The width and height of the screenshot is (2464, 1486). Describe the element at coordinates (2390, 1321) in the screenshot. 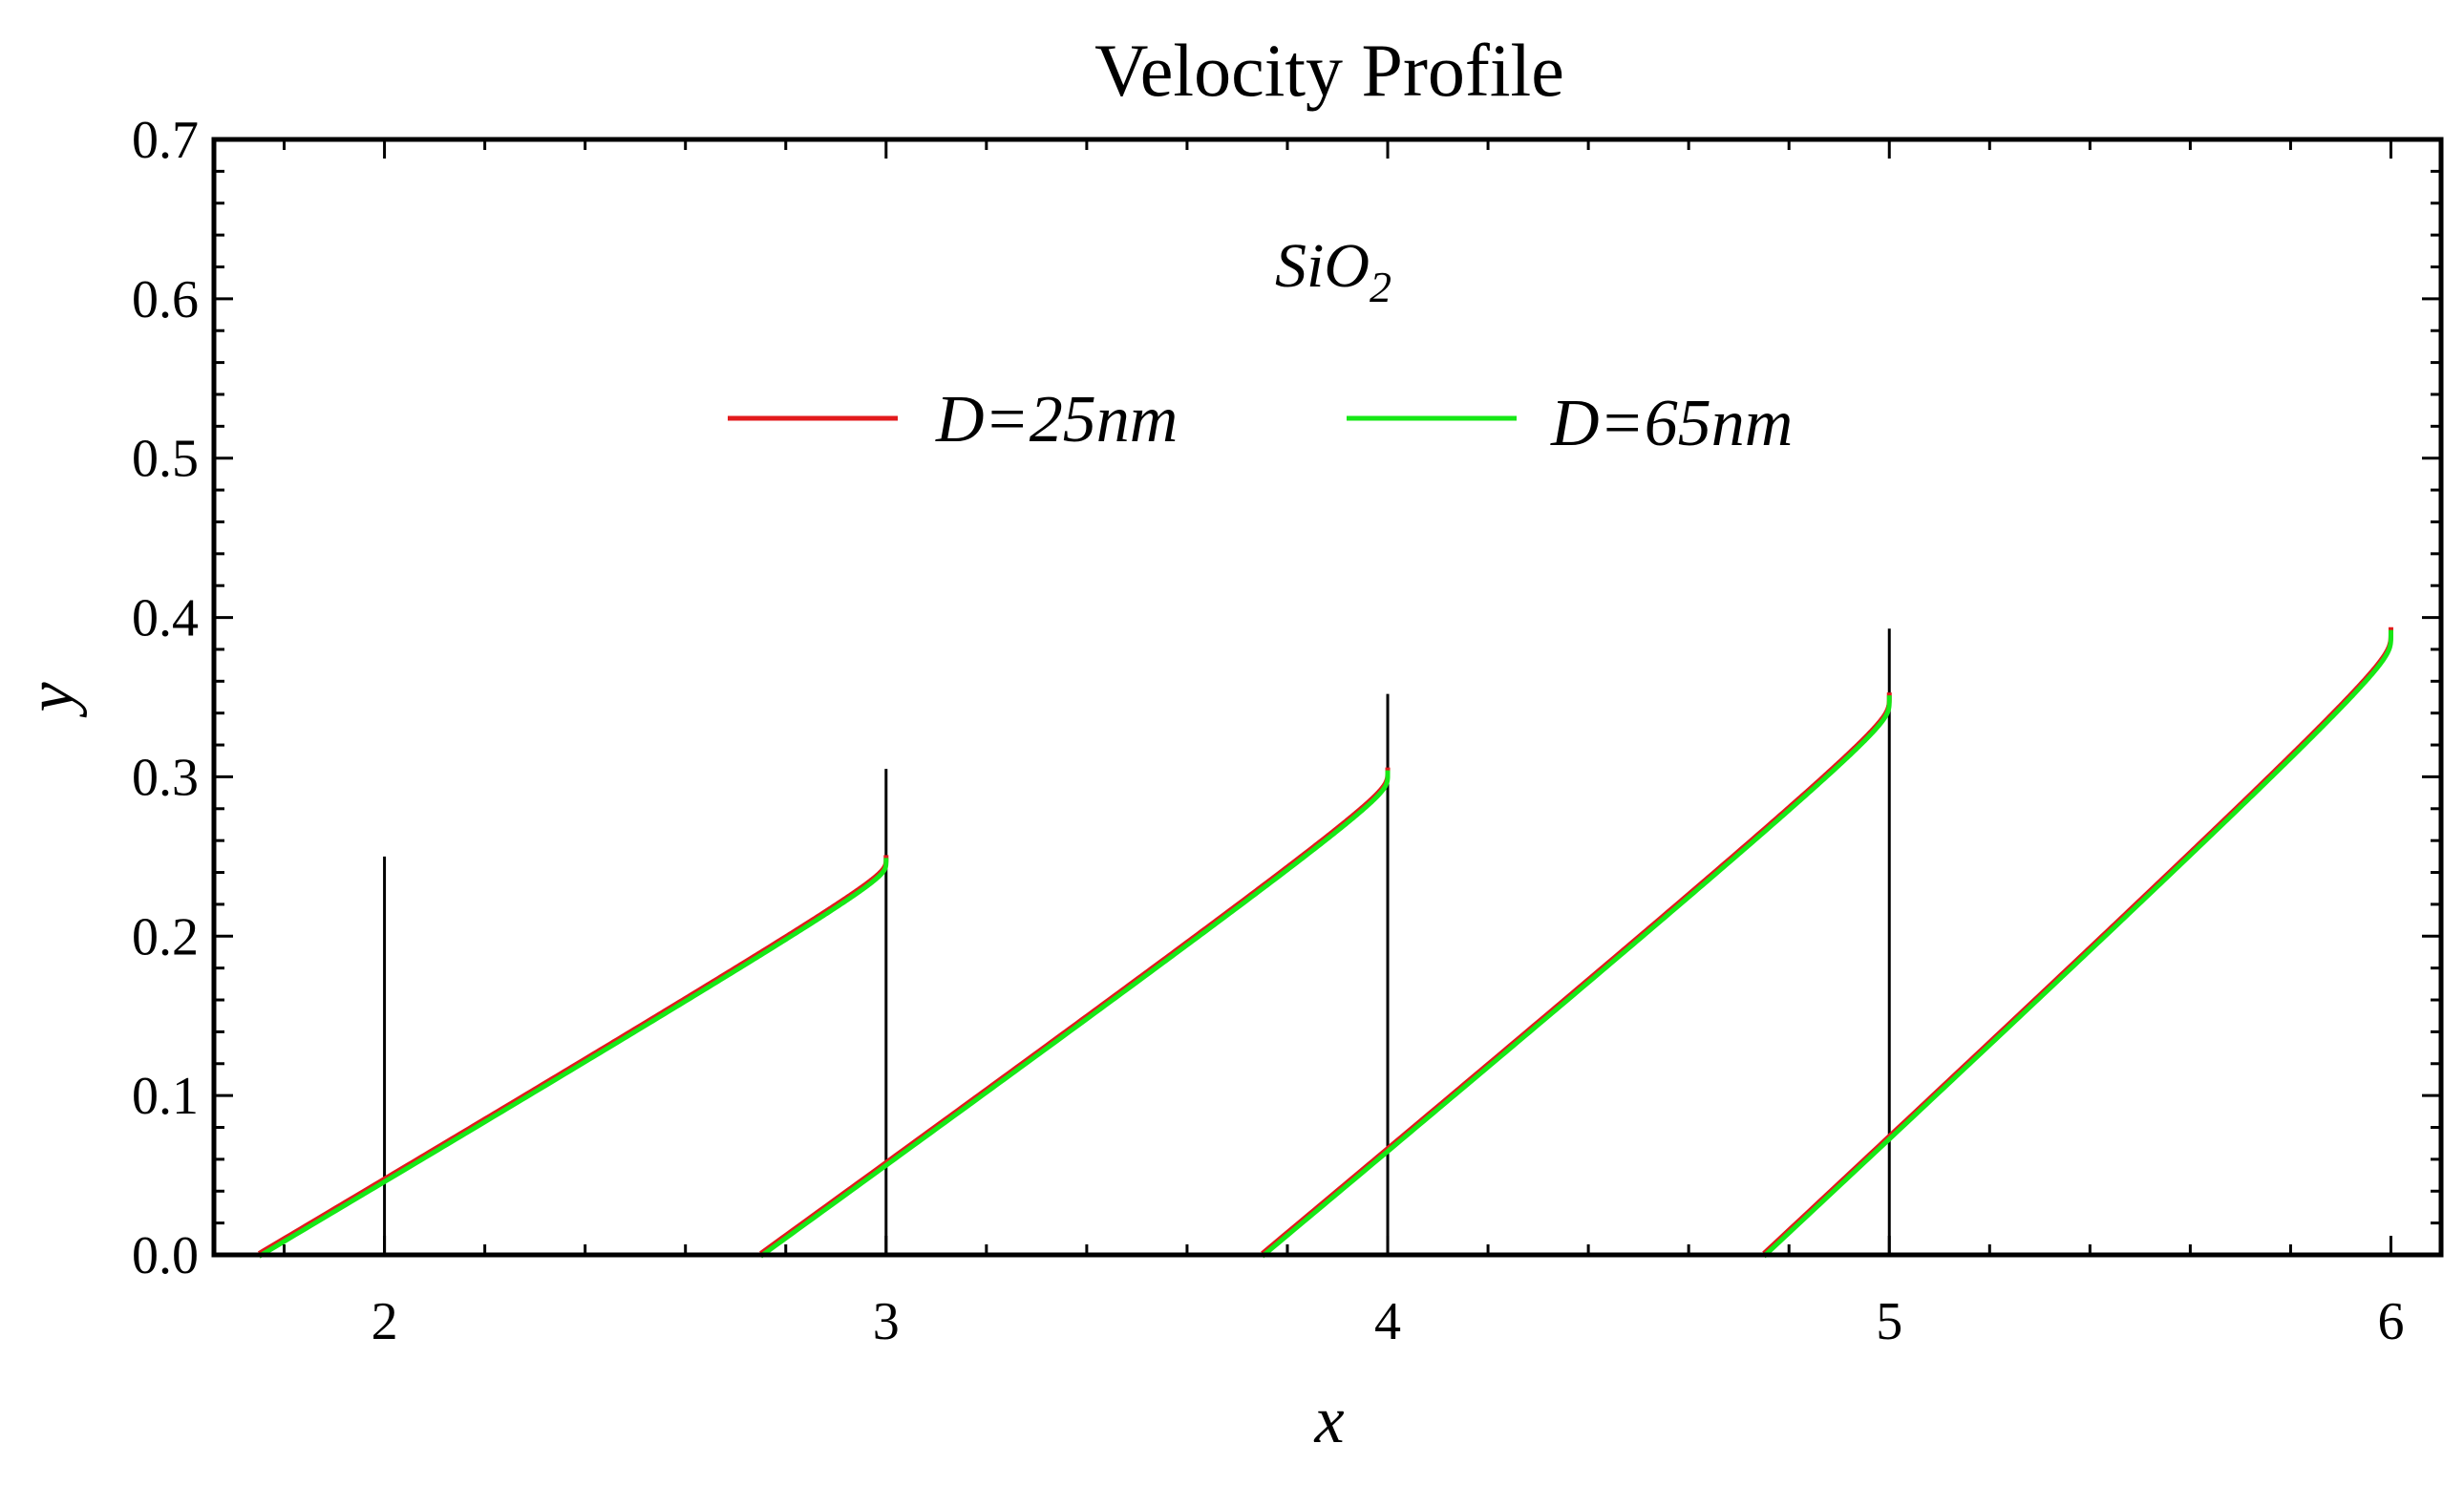

I see `x-tick-label: 6` at that location.